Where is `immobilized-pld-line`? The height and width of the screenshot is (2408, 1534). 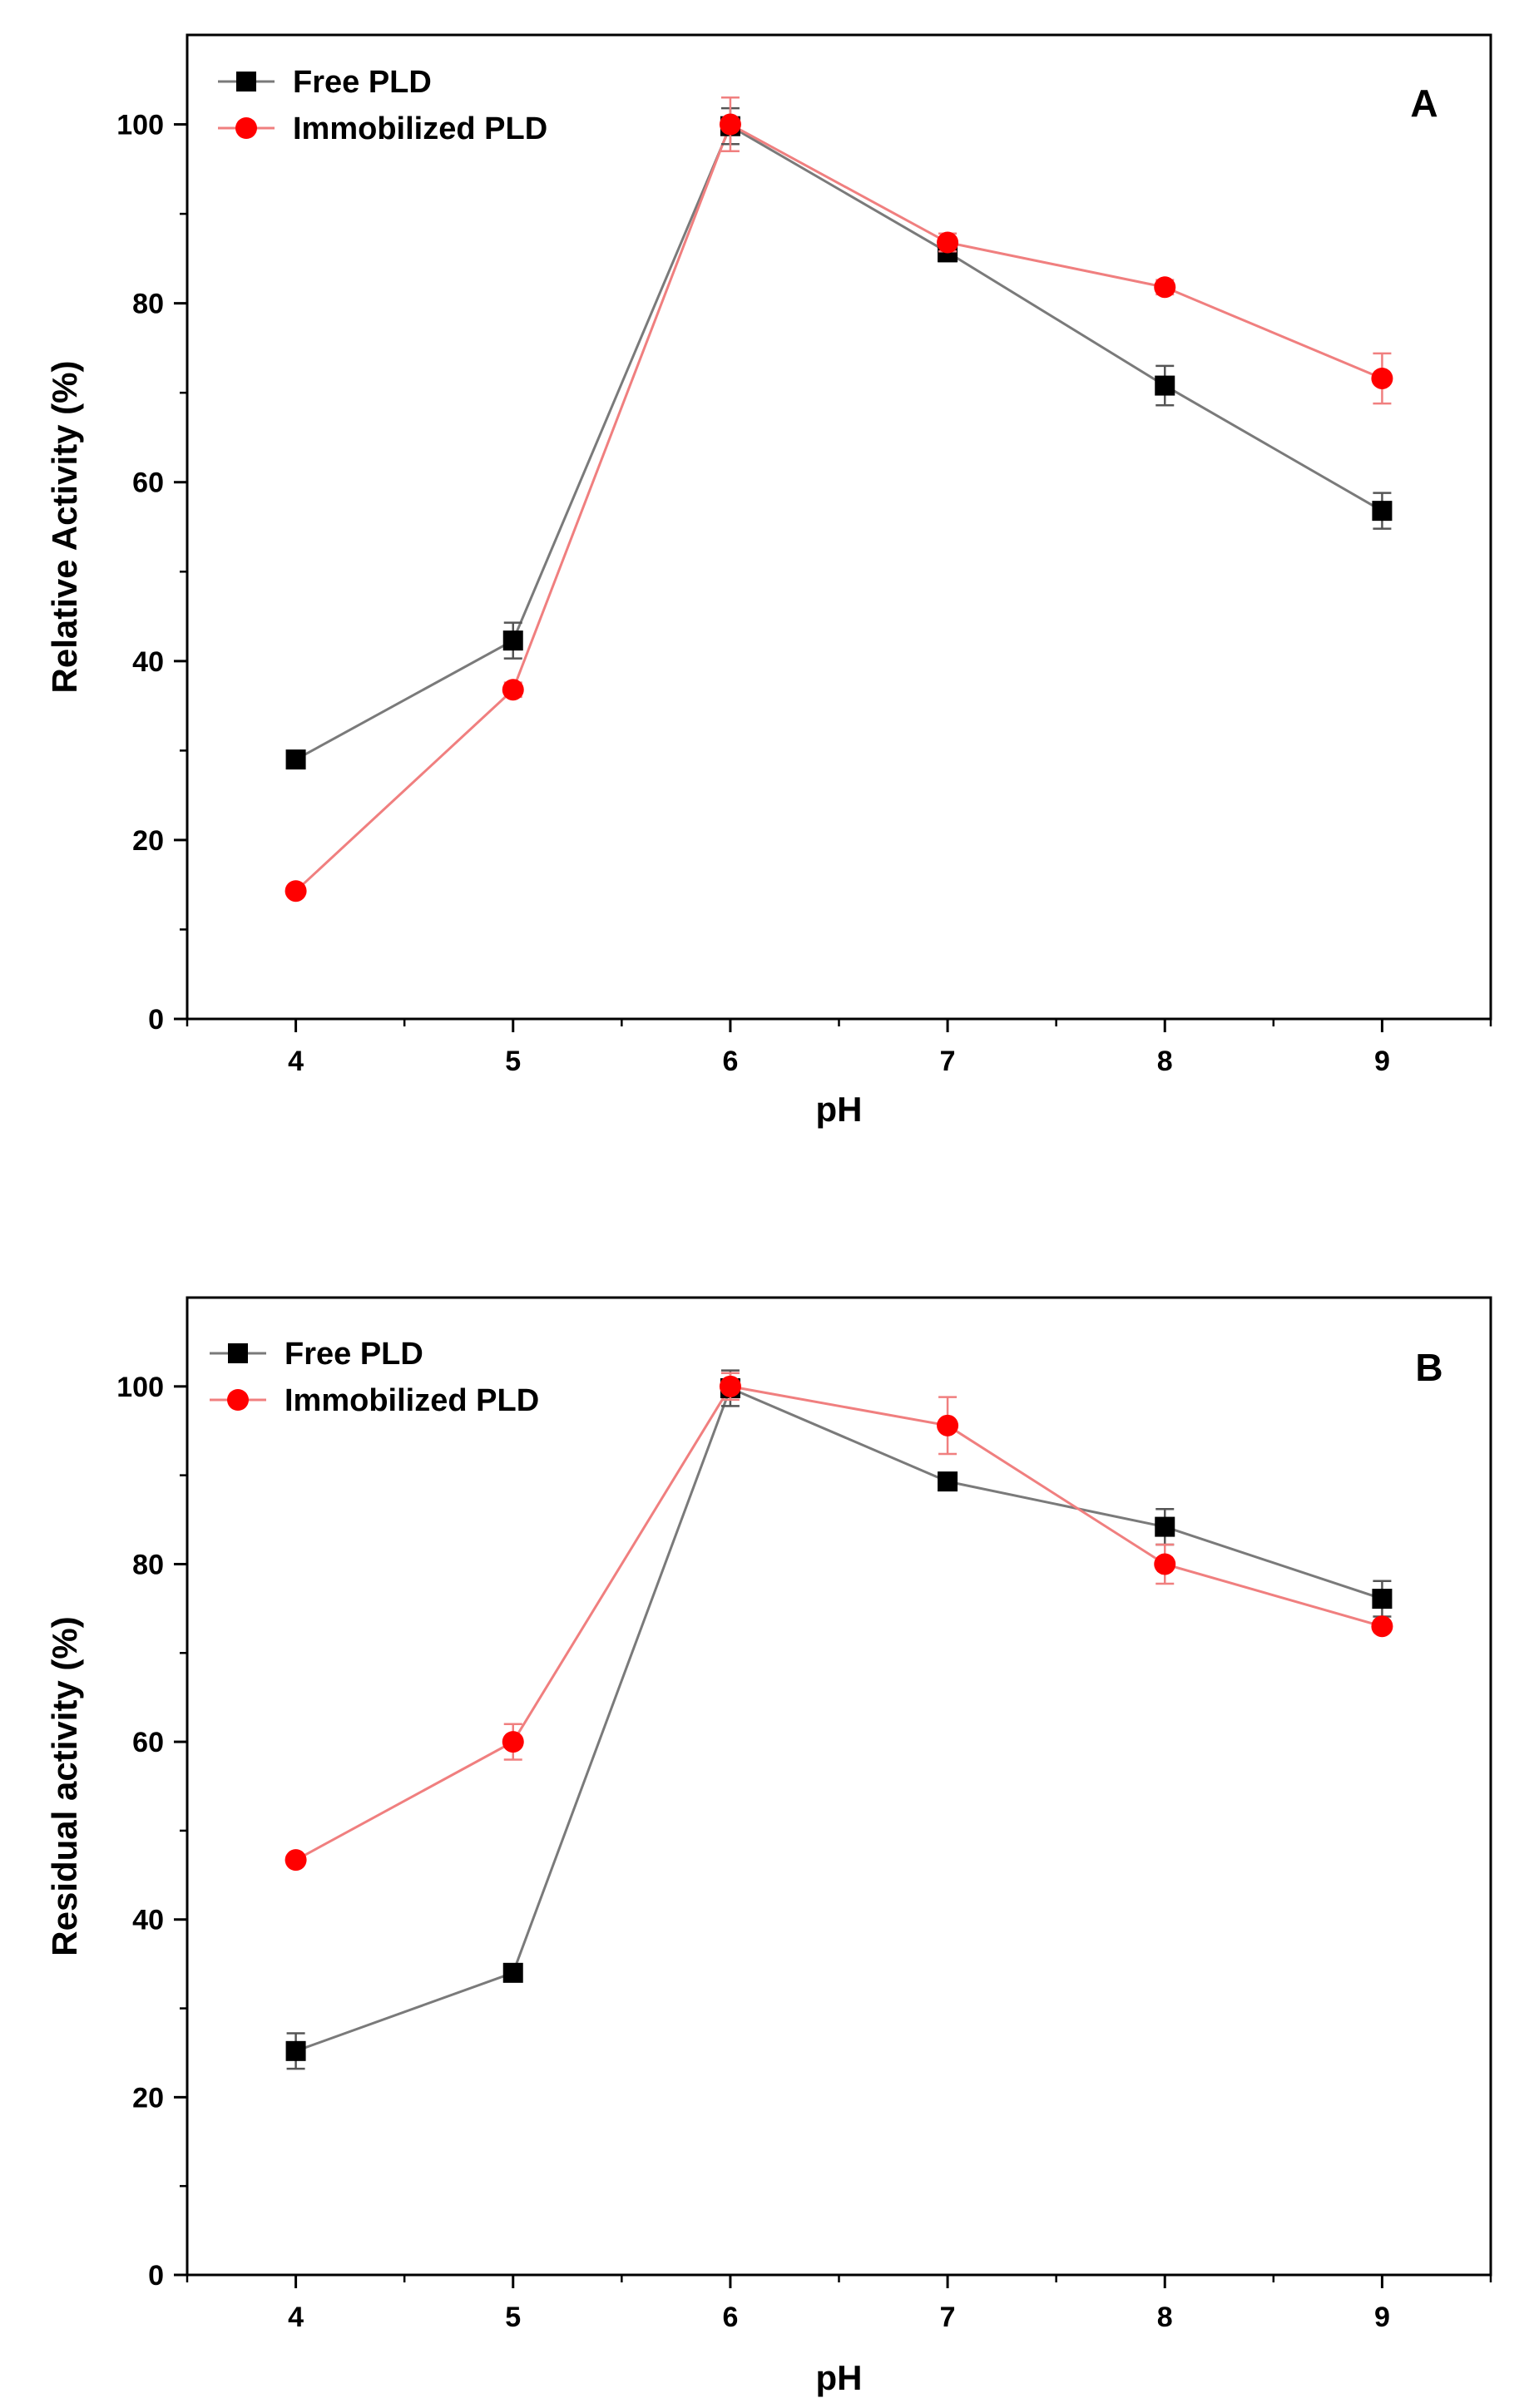
immobilized-pld-line is located at coordinates (838, 1623).